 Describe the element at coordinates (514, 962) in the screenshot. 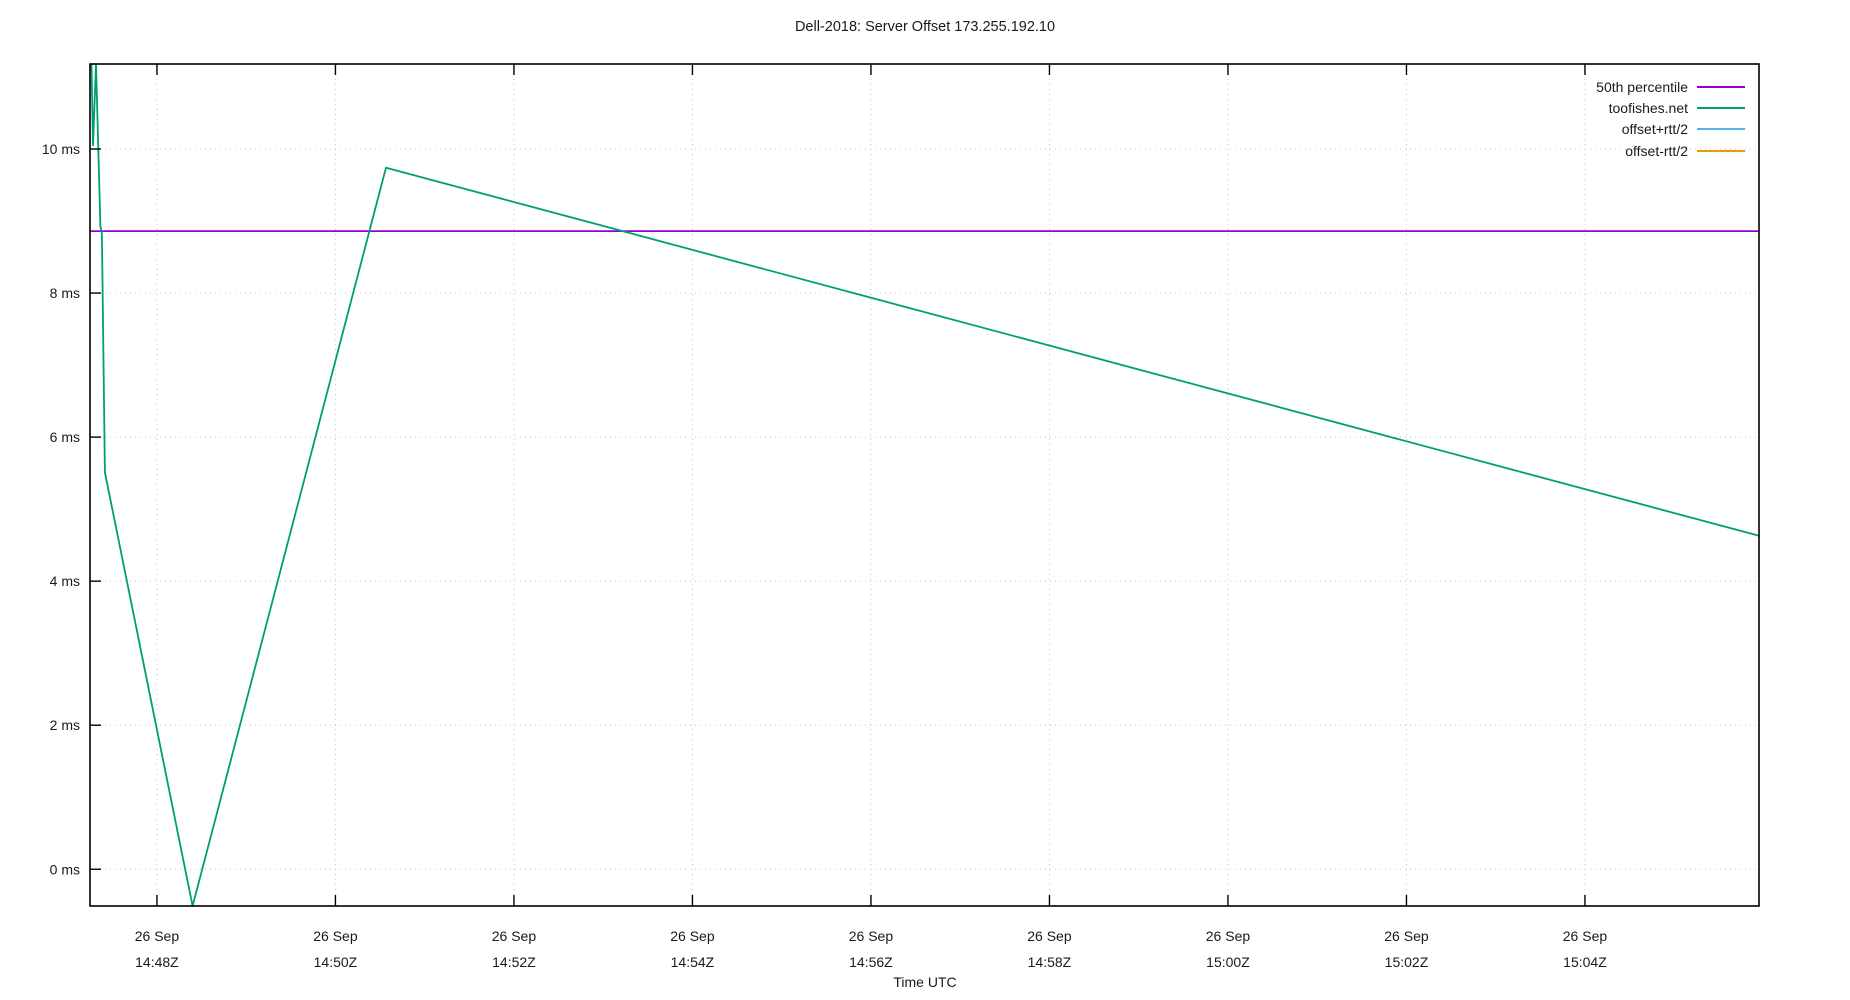

I see `x-tick-label-time: 14:52Z` at that location.